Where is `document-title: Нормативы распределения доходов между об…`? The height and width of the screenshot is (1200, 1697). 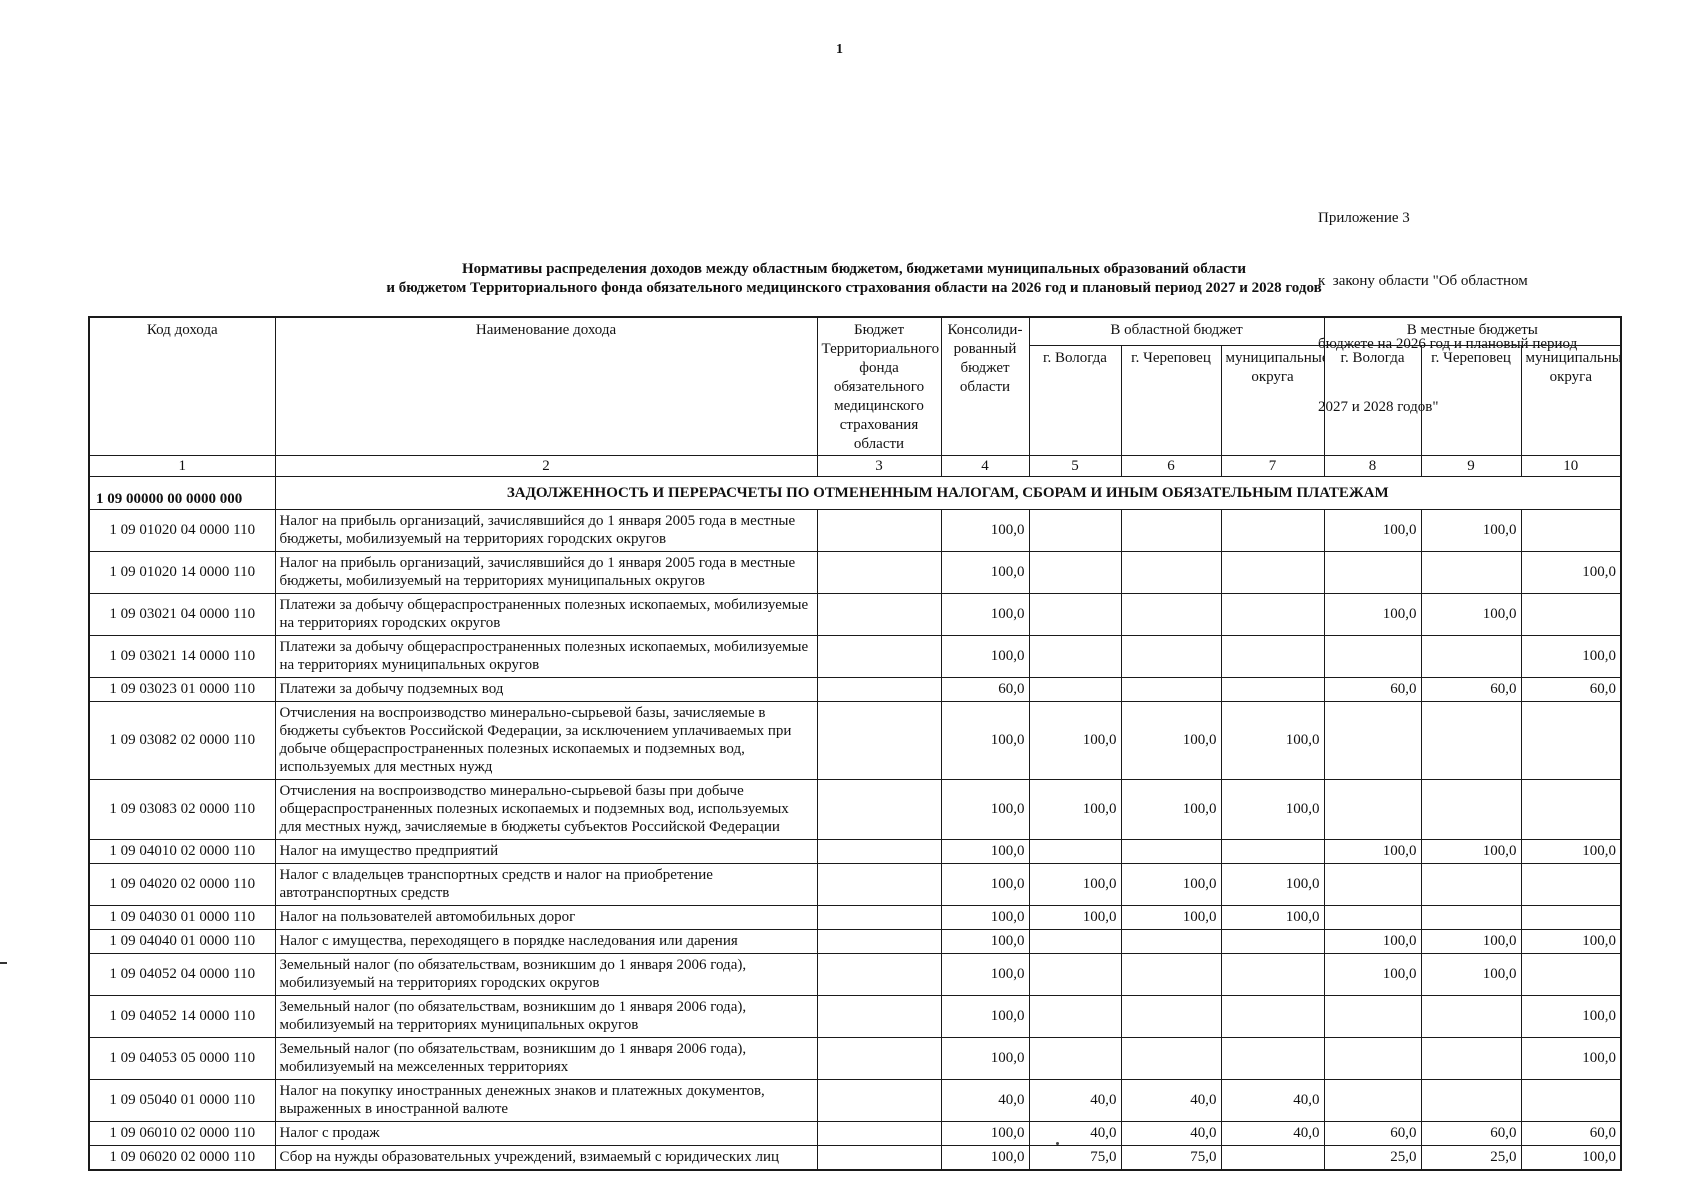
document-title: Нормативы распределения доходов между об… is located at coordinates (854, 279).